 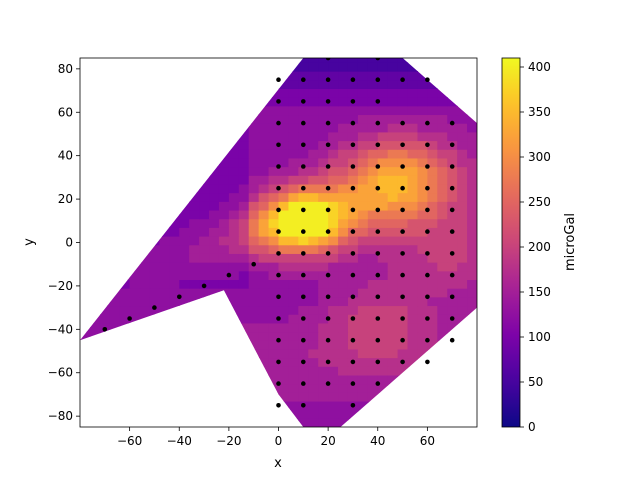 What do you see at coordinates (228, 441) in the screenshot?
I see `x-tick-label: −20` at bounding box center [228, 441].